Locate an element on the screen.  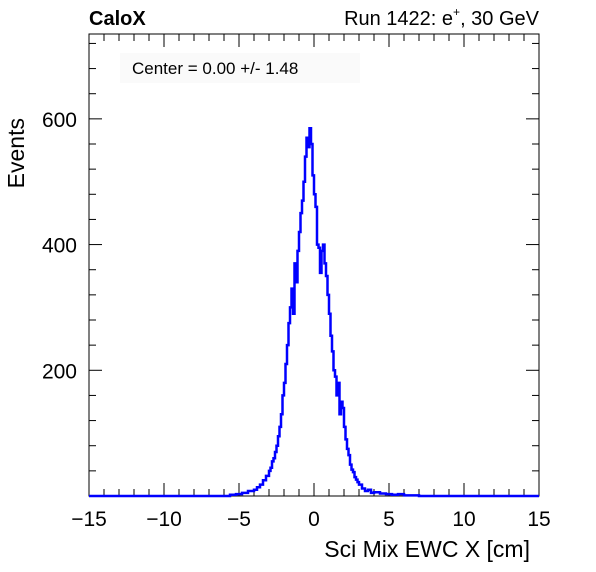
x-tick-label: −10 is located at coordinates (164, 519).